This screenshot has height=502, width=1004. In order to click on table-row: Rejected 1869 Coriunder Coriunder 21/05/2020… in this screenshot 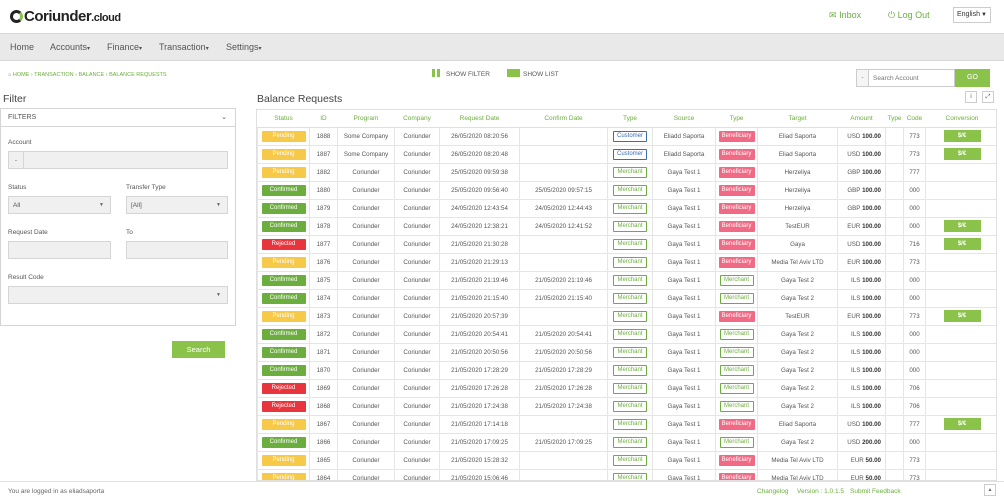, I will do `click(626, 388)`.